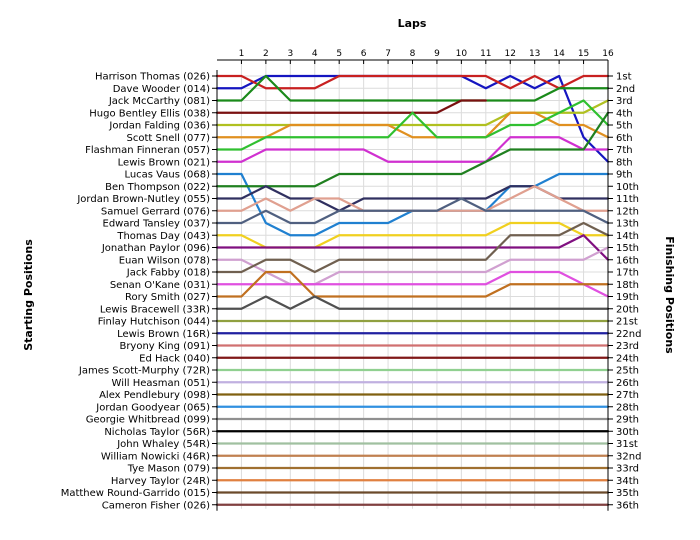 This screenshot has height=540, width=700. I want to click on finishing-position-label: 17th, so click(627, 273).